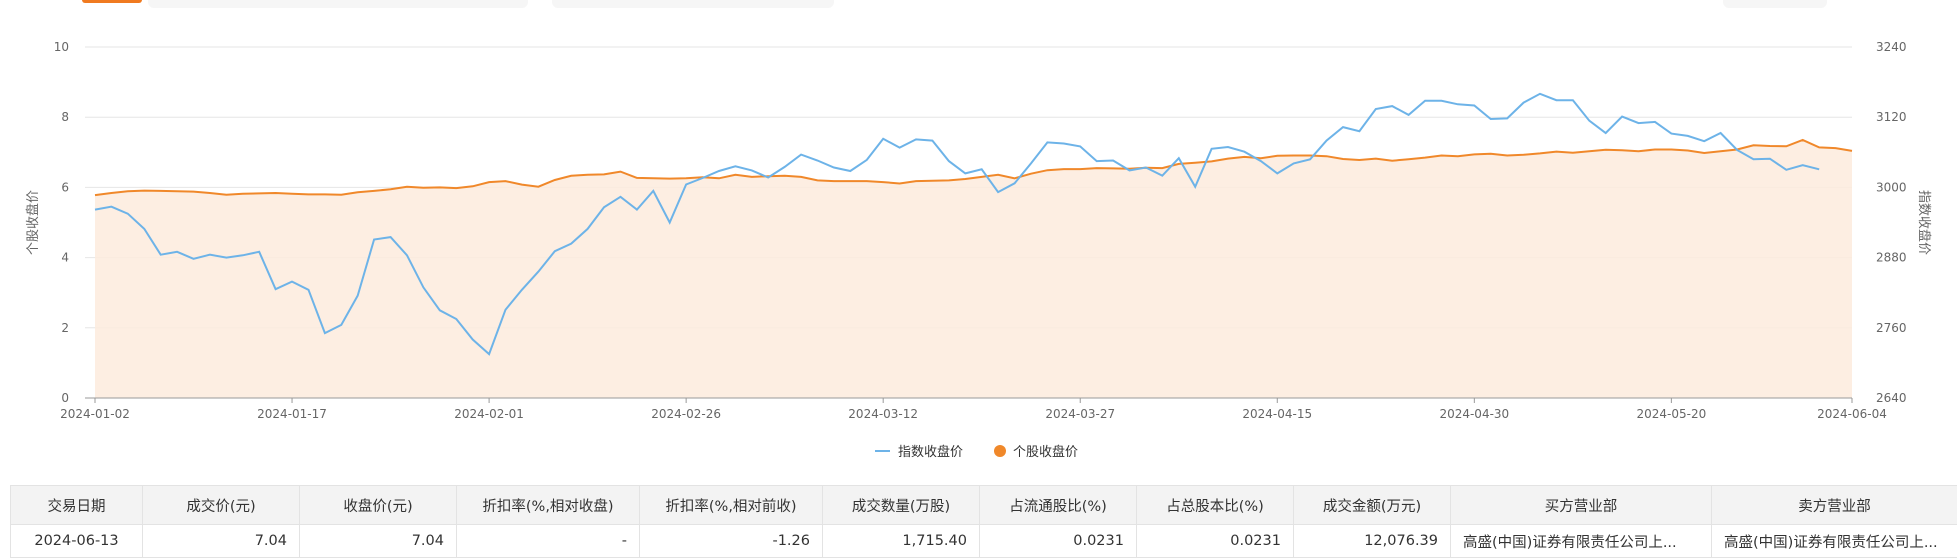 This screenshot has width=1957, height=558. I want to click on top-toolbar, so click(978, 5).